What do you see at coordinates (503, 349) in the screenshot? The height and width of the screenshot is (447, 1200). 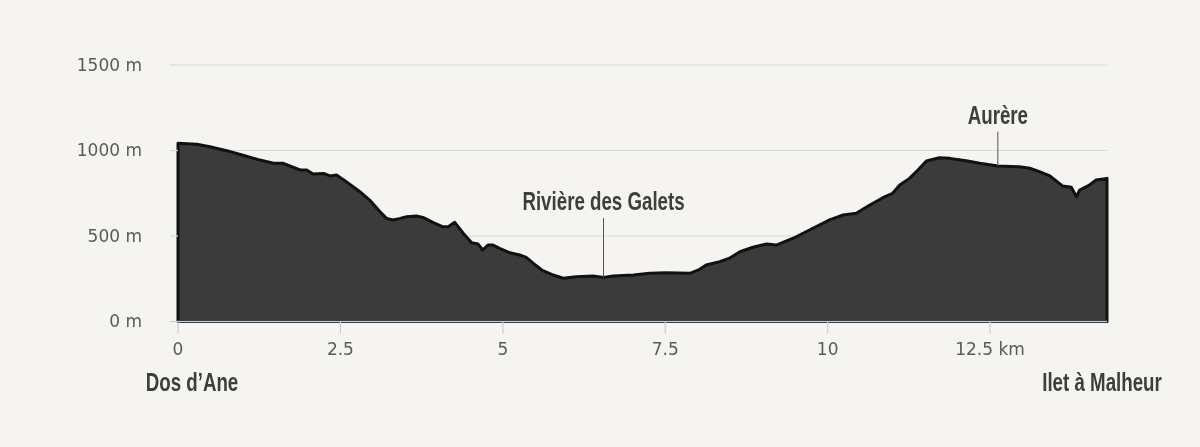 I see `x-tick-label: 5` at bounding box center [503, 349].